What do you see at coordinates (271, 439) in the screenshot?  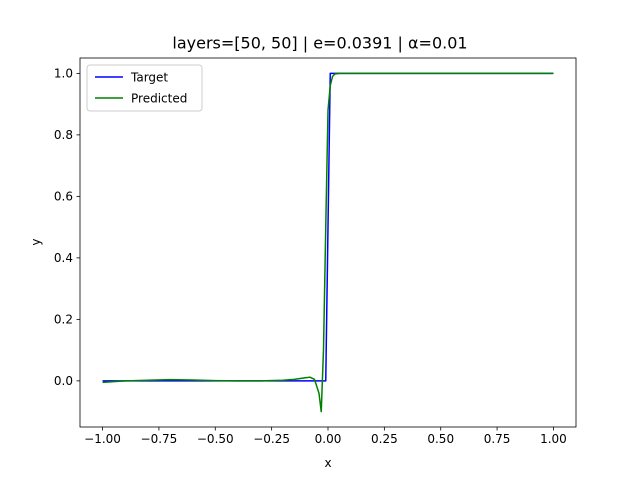 I see `x-tick-label: −0.25` at bounding box center [271, 439].